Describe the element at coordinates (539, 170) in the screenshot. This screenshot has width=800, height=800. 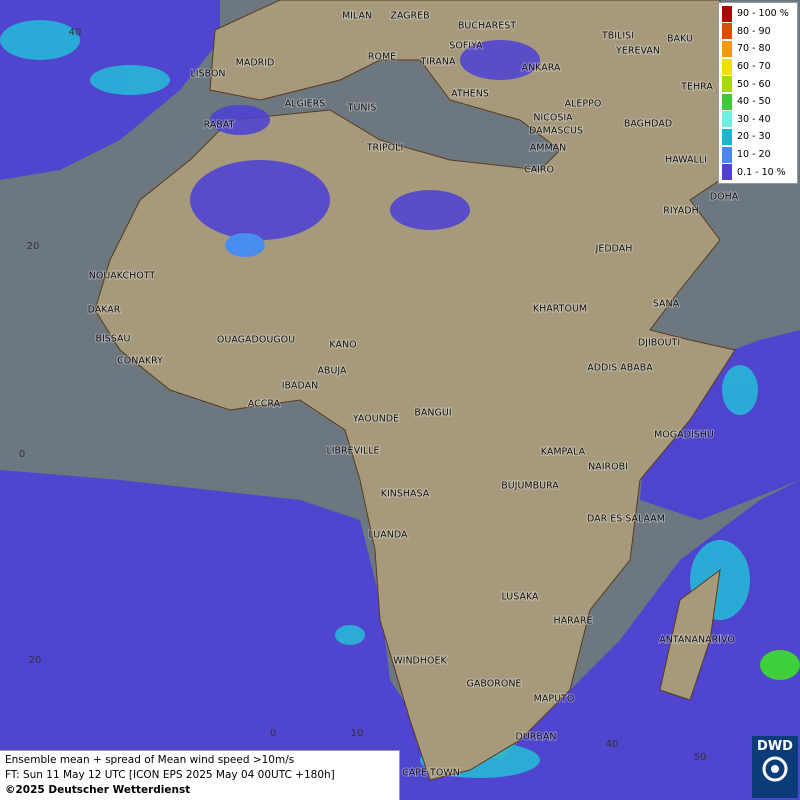
I see `city-label: CAIRO` at that location.